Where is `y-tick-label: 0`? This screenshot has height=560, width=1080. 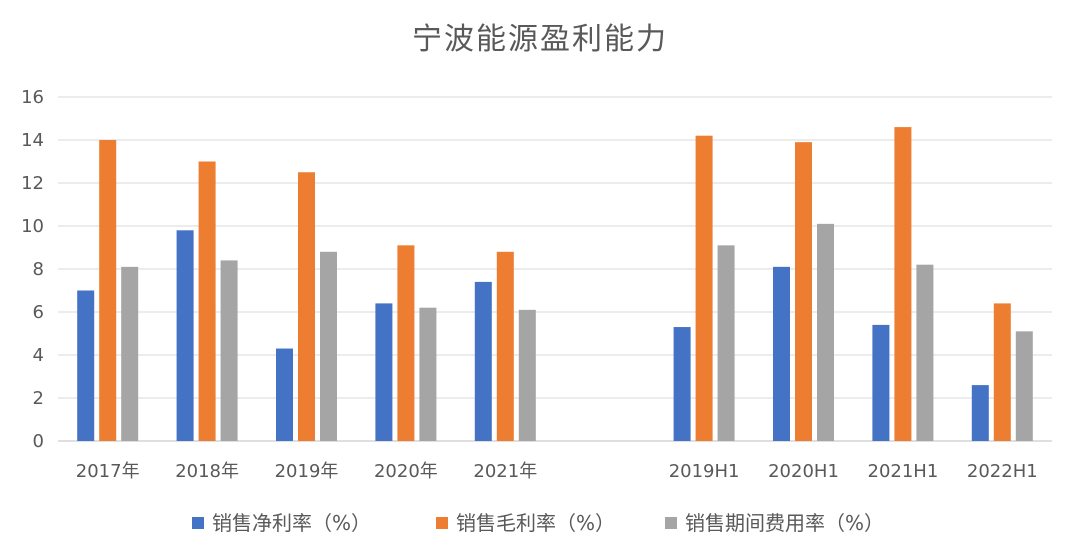
y-tick-label: 0 is located at coordinates (38, 441).